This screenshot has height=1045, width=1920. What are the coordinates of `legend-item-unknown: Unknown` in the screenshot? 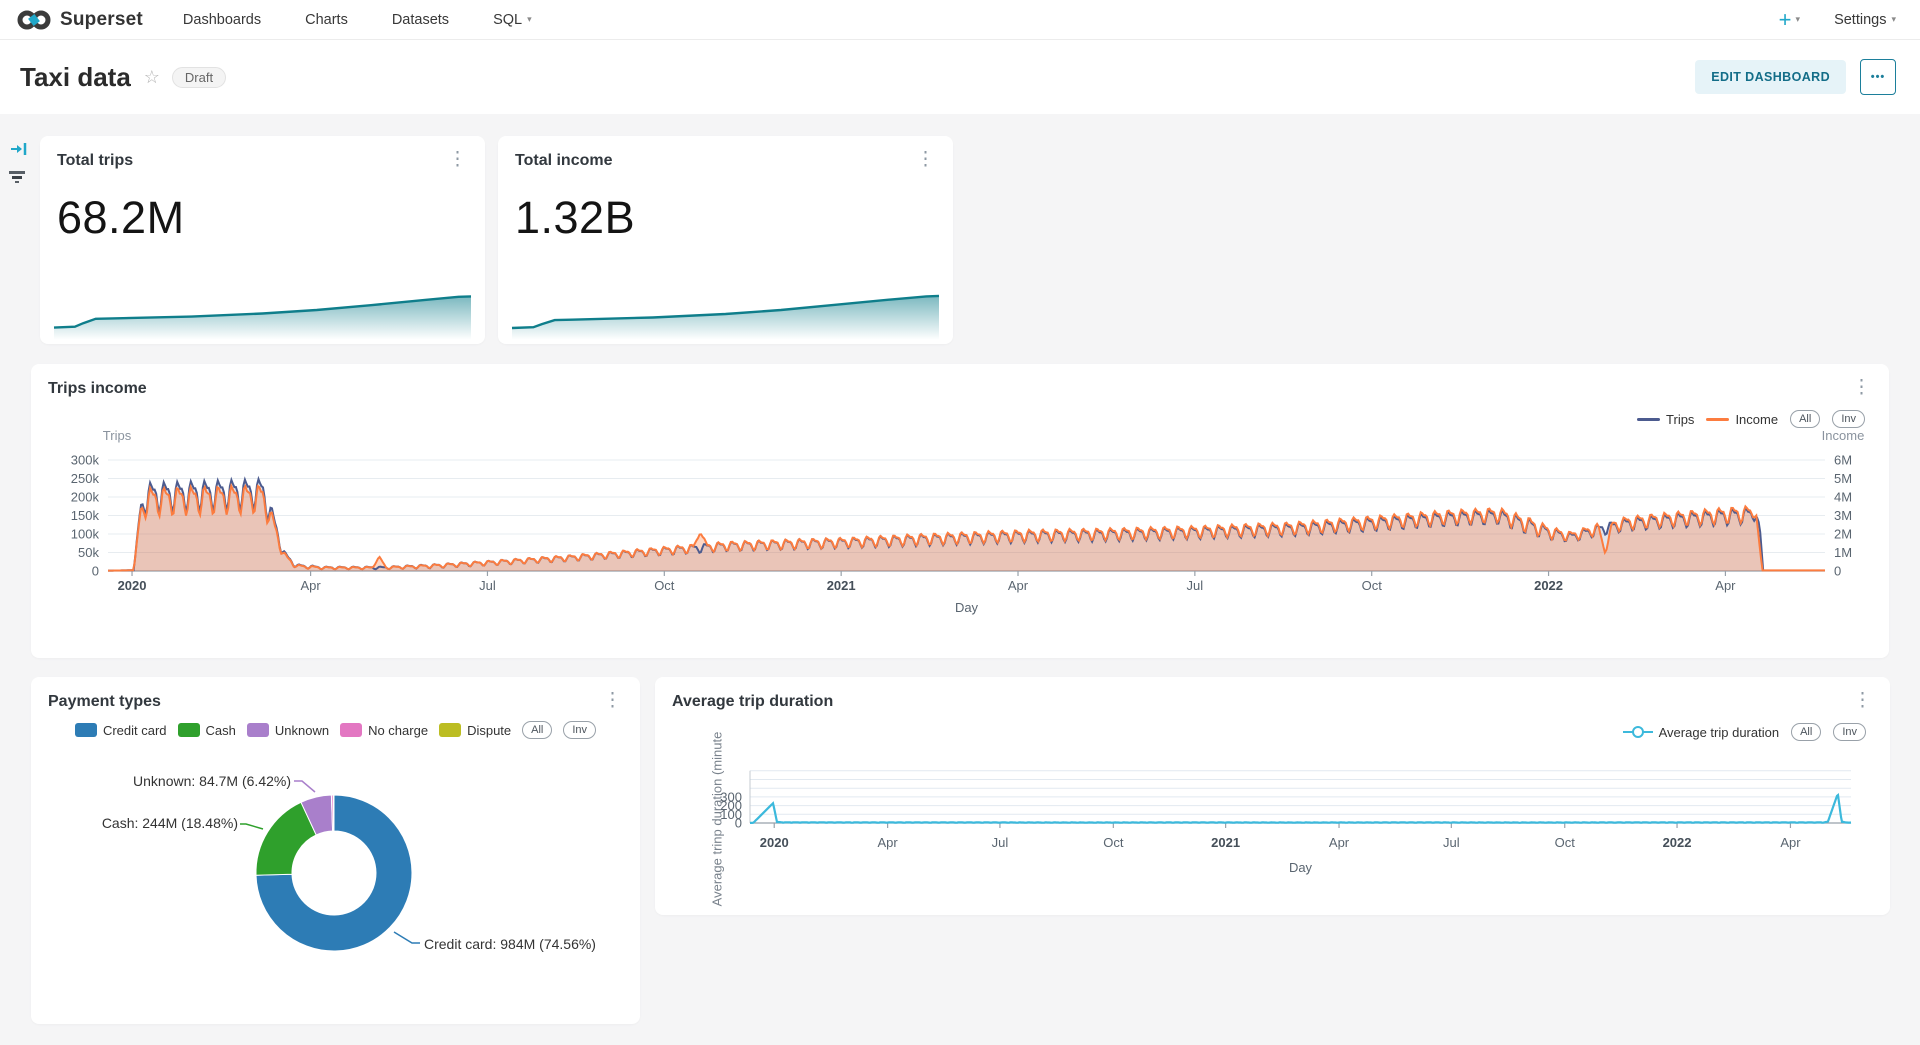 It's located at (287, 730).